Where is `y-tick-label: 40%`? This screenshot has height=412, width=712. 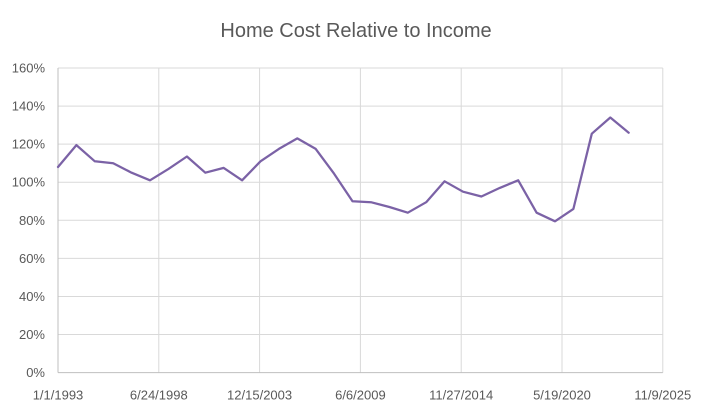
y-tick-label: 40% is located at coordinates (32, 296).